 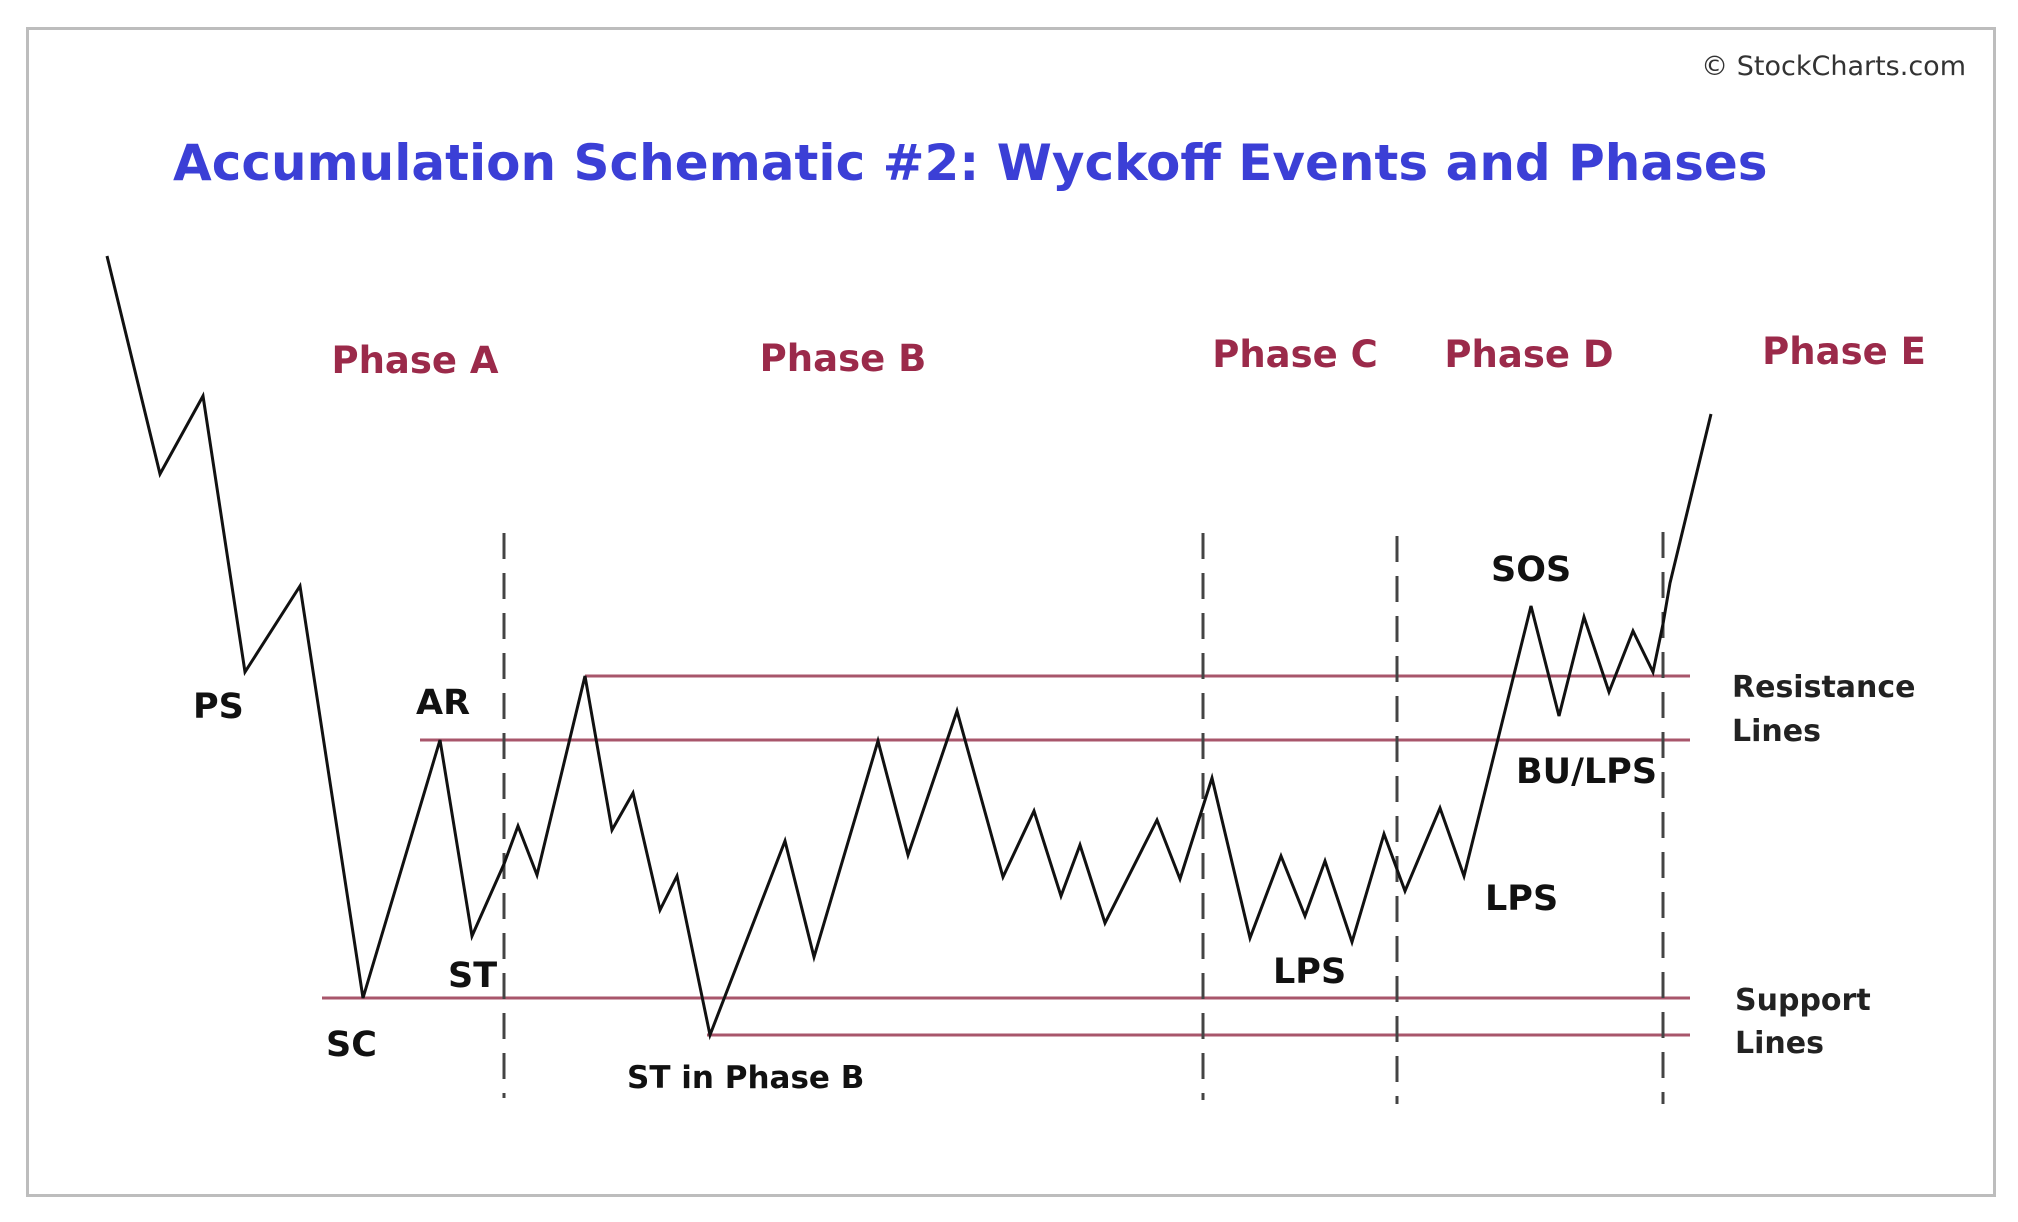 What do you see at coordinates (1833, 66) in the screenshot?
I see `copyright-text: © StockCharts.com` at bounding box center [1833, 66].